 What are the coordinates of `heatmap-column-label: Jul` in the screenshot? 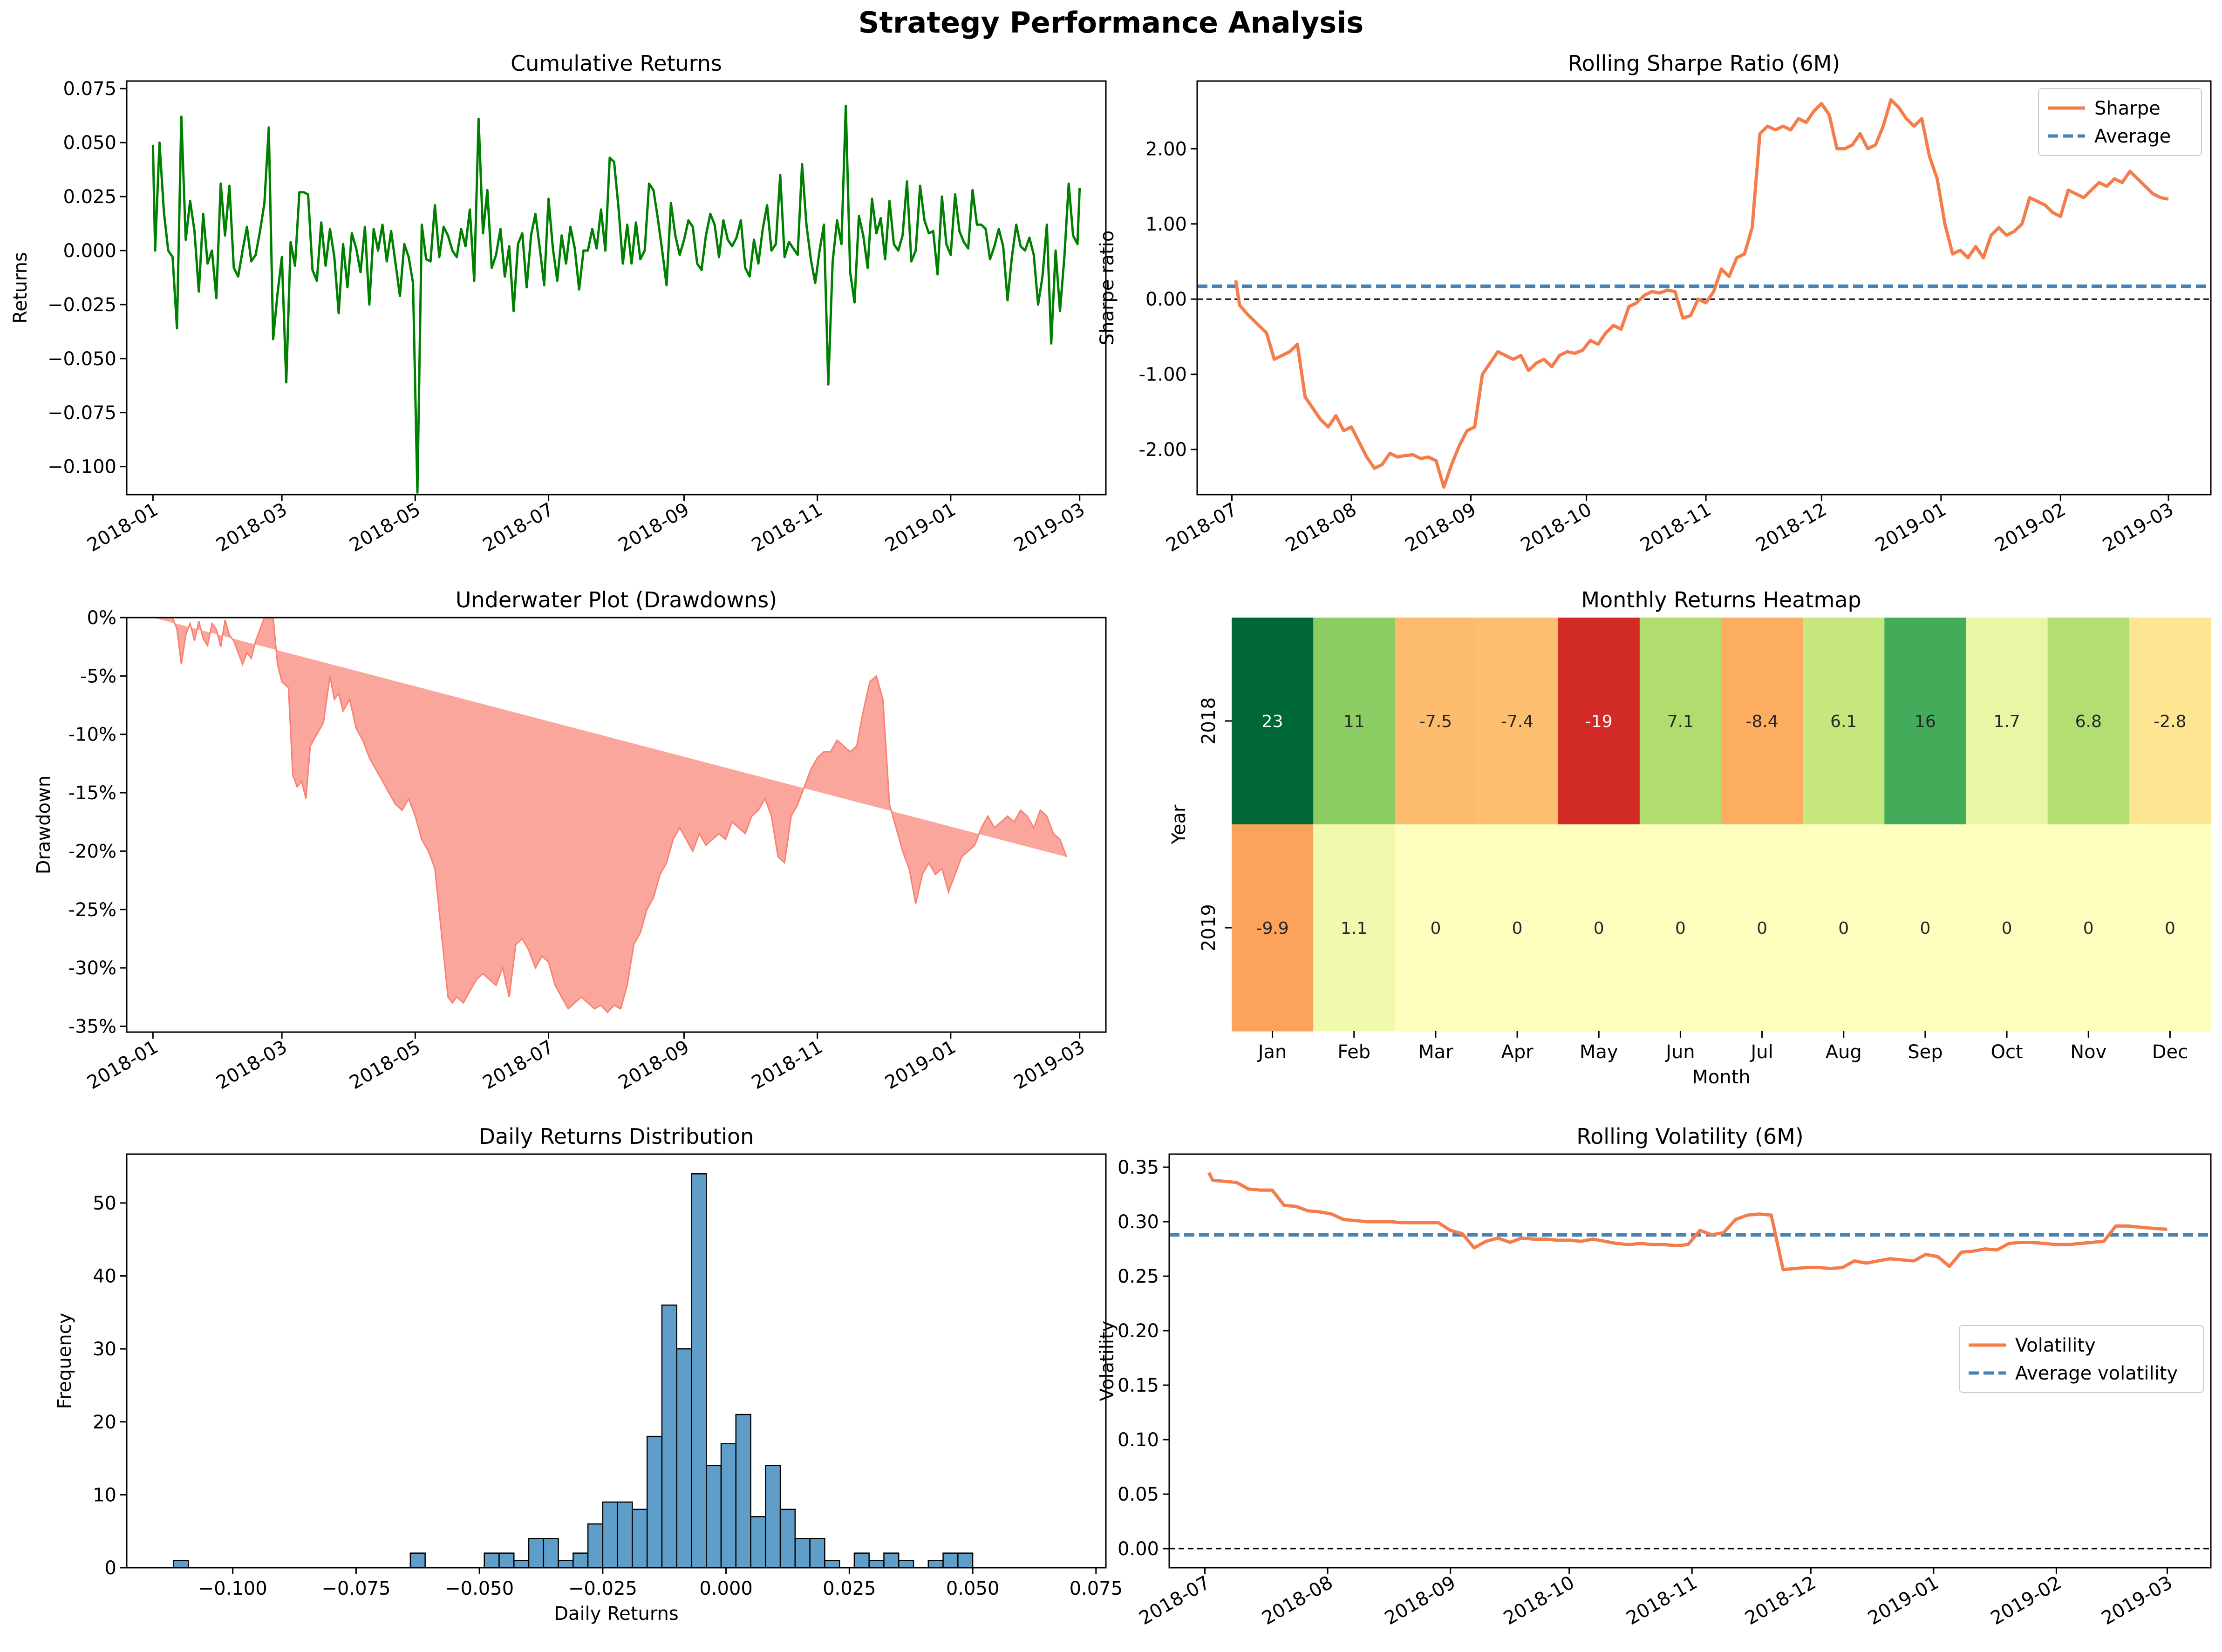 It's located at (1761, 1052).